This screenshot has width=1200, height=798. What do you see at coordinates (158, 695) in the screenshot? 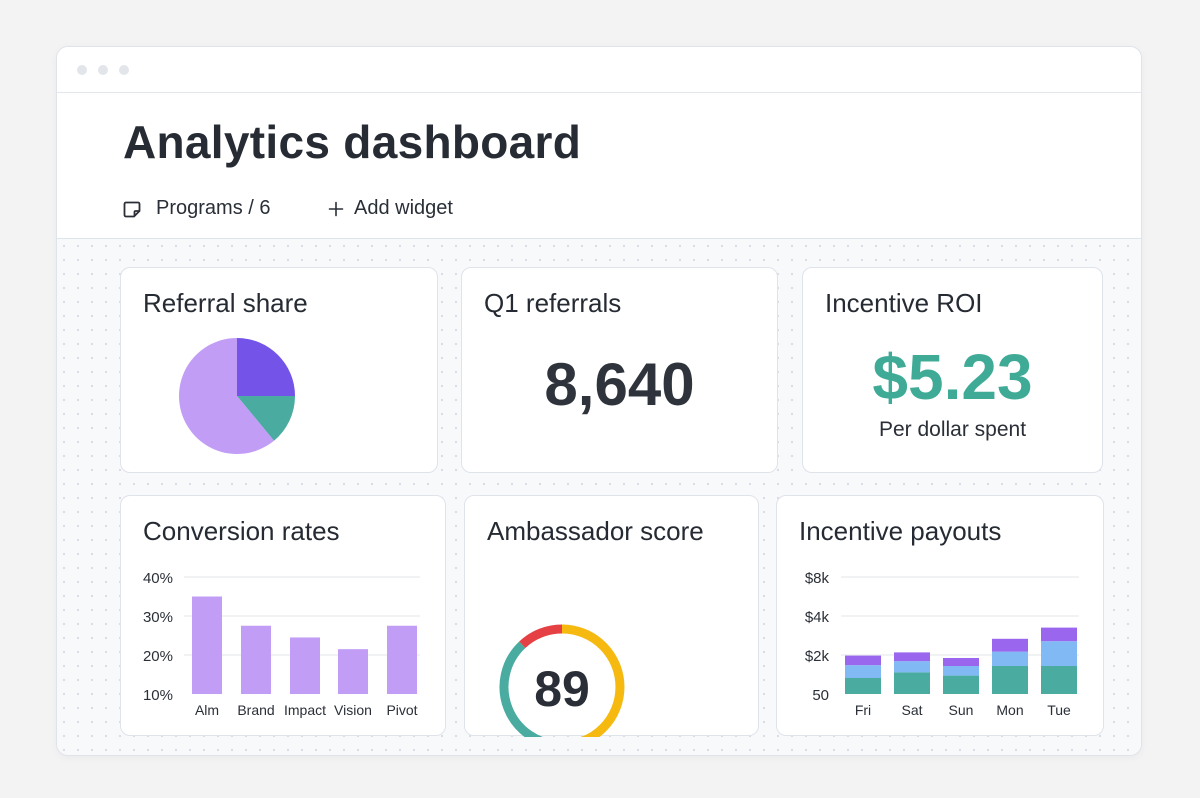
I see `y-tick-label: 10%` at bounding box center [158, 695].